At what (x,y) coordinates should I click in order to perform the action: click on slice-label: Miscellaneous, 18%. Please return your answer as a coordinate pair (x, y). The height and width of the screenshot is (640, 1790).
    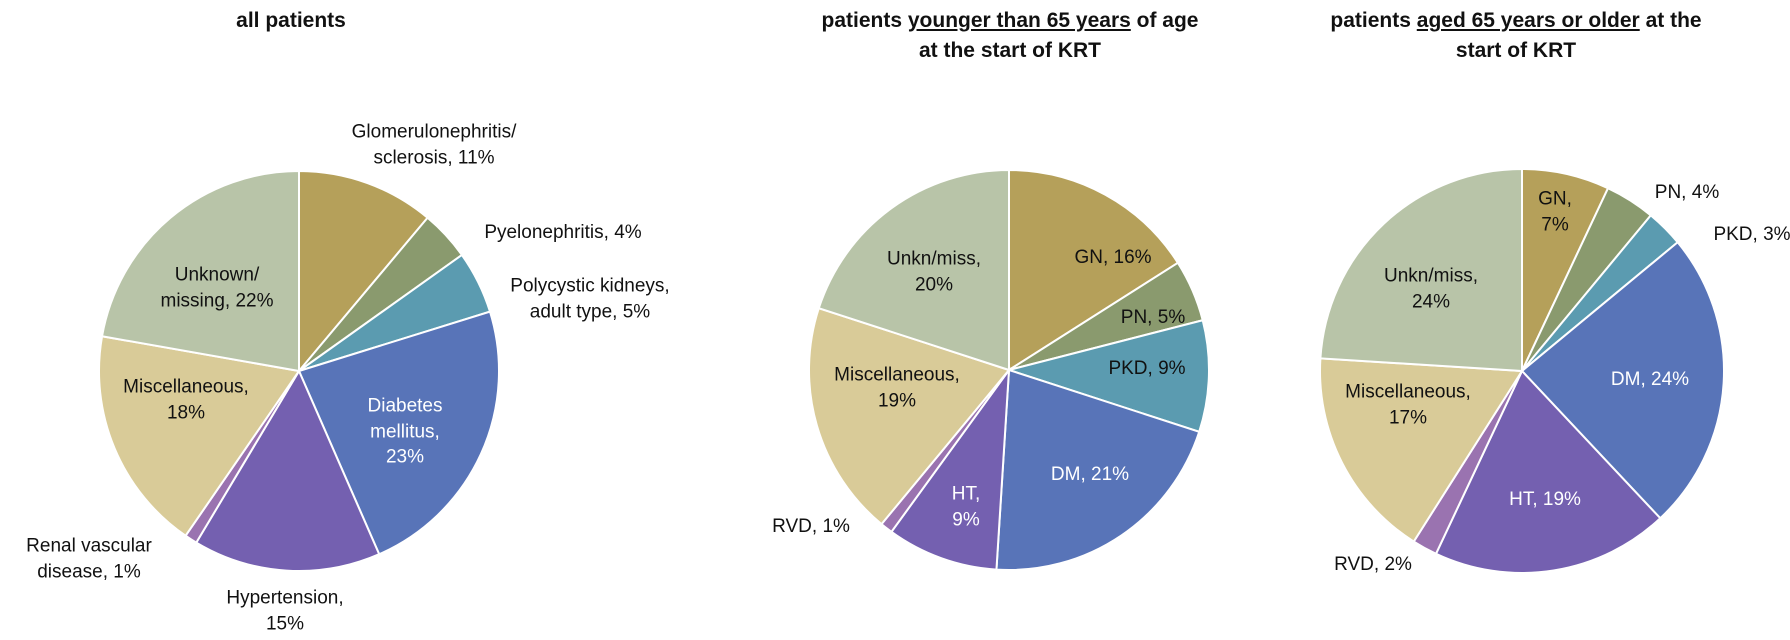
    Looking at the image, I should click on (186, 399).